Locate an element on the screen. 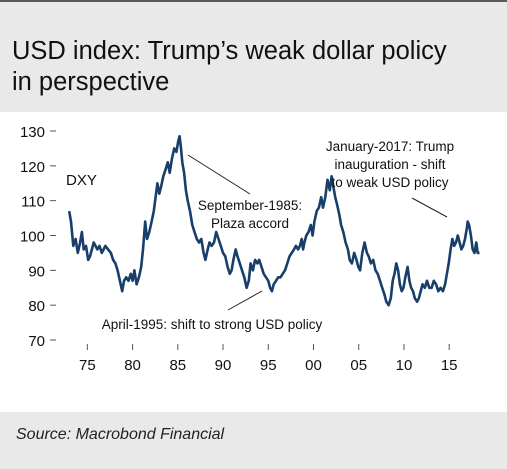 Image resolution: width=507 pixels, height=469 pixels. x-tick-label: 95 is located at coordinates (268, 365).